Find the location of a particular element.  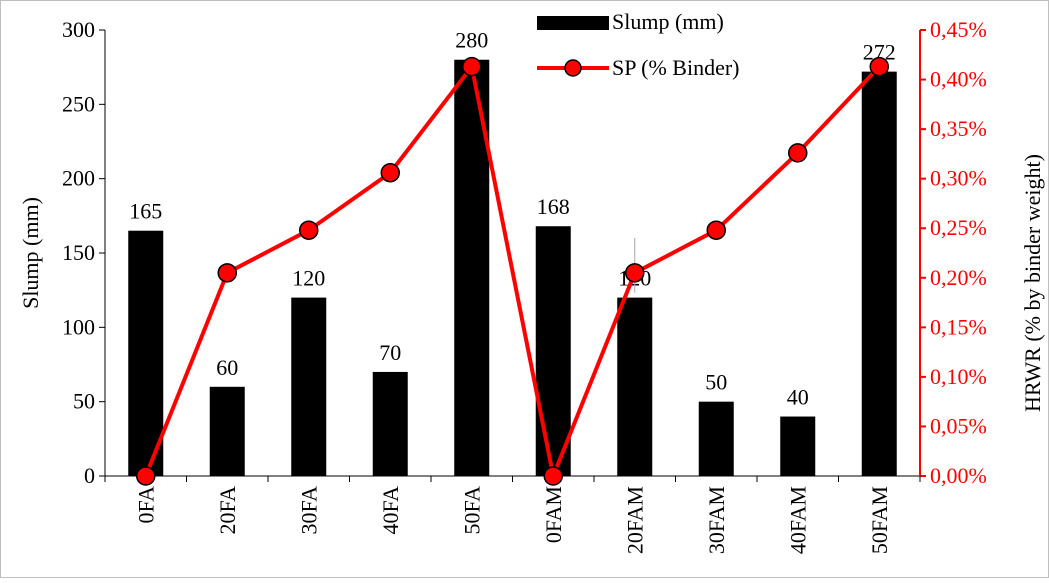

x-tick-label: 50FAM is located at coordinates (879, 520).